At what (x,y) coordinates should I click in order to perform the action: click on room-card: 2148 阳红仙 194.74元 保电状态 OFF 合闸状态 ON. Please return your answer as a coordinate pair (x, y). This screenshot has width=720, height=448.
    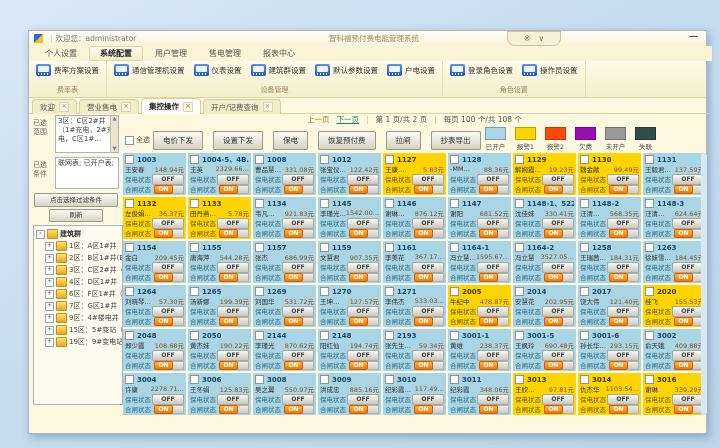
    Looking at the image, I should click on (349, 350).